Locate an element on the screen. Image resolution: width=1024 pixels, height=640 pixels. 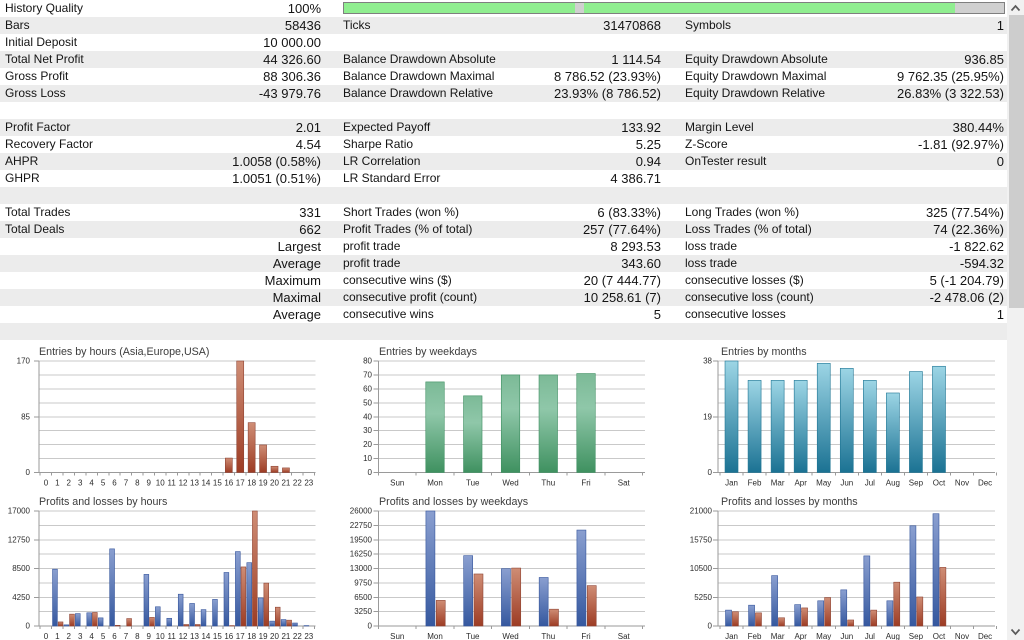
svg-text: 21000 is located at coordinates (701, 511).